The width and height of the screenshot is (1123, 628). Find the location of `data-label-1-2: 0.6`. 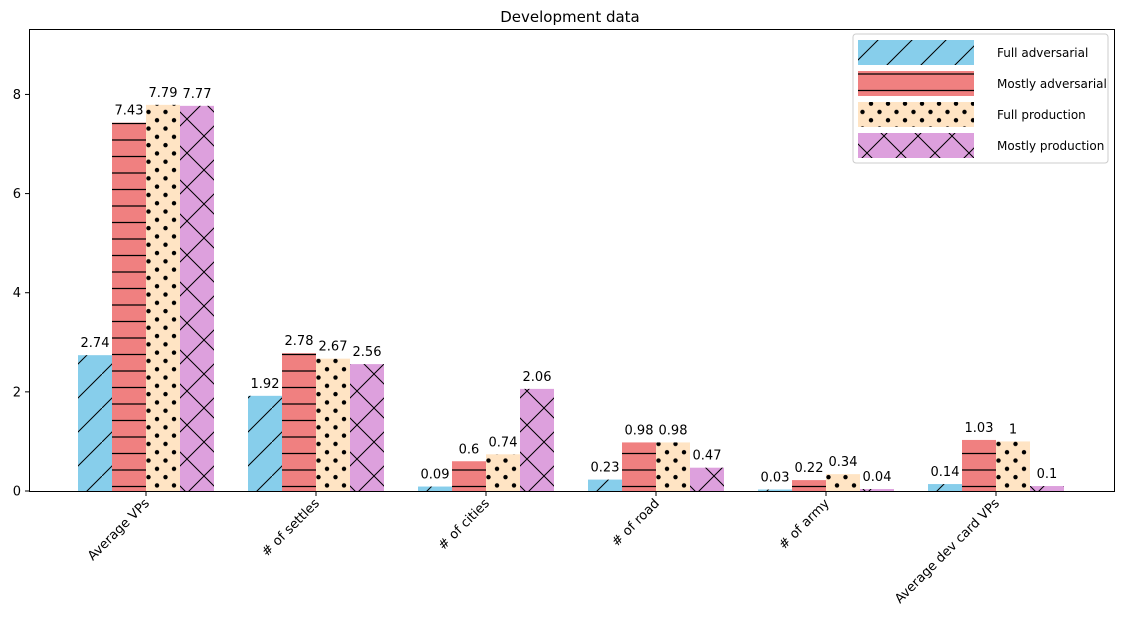

data-label-1-2: 0.6 is located at coordinates (469, 449).